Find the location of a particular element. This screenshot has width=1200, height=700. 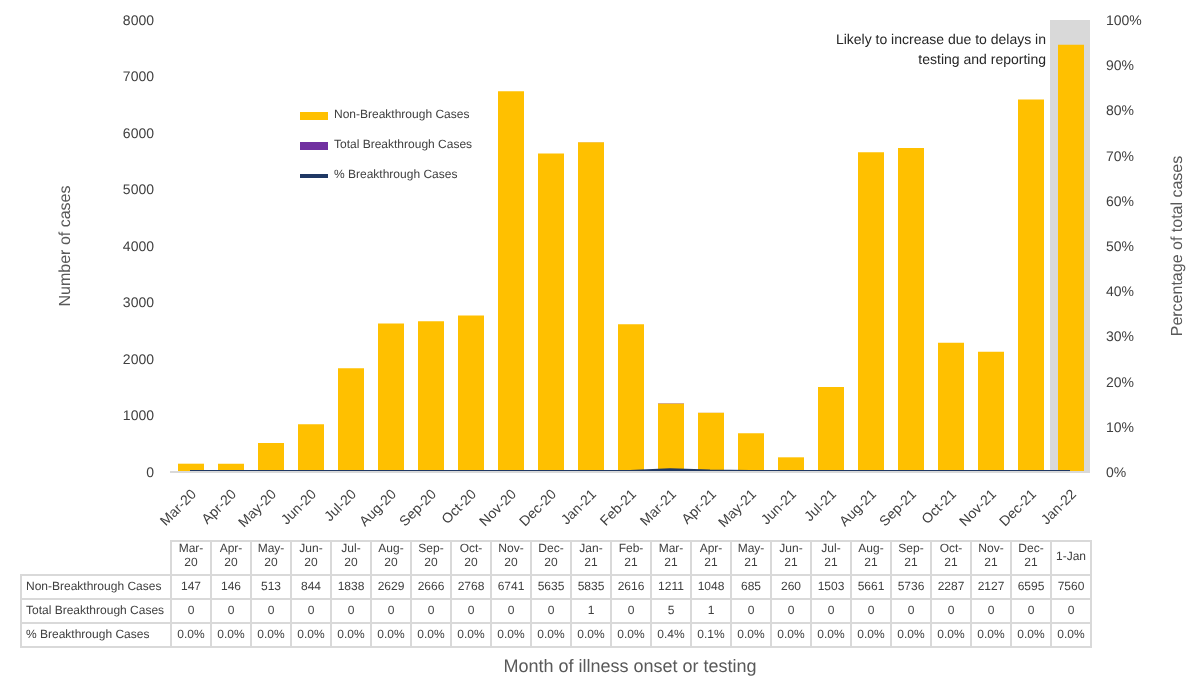

y-axis-title: Number of cases is located at coordinates (64, 246).